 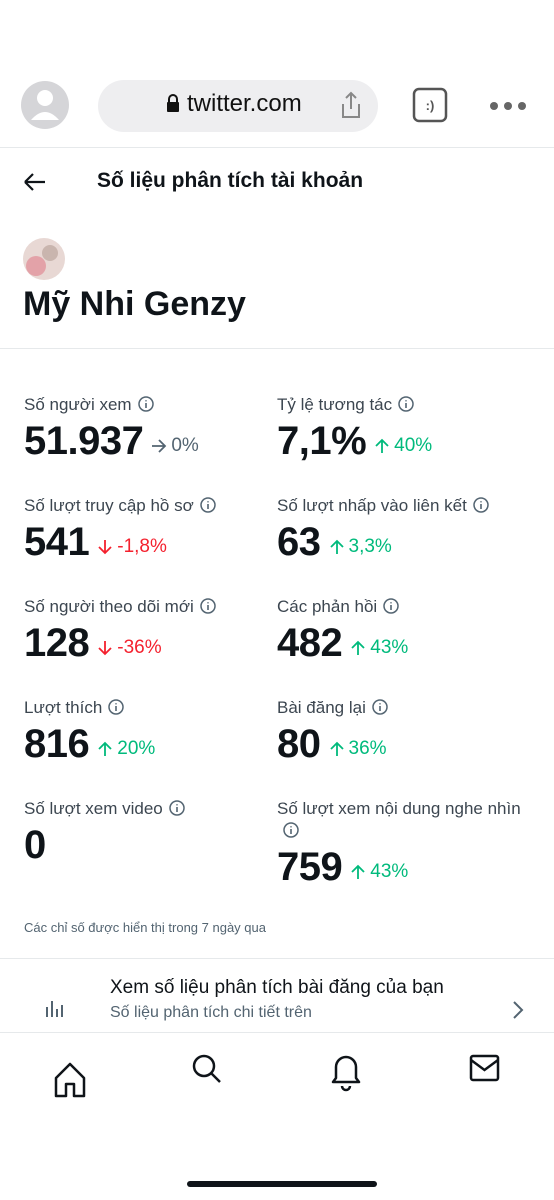 What do you see at coordinates (299, 542) in the screenshot?
I see `metric-value: 63` at bounding box center [299, 542].